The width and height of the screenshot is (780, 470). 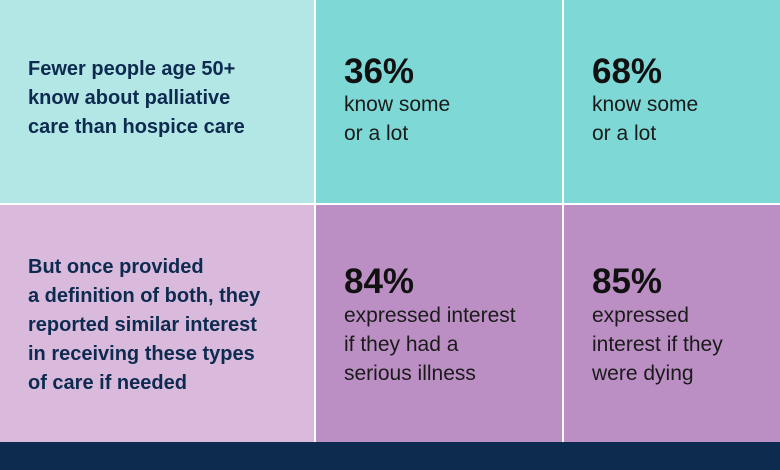 I want to click on description-line: expressed interest, so click(x=430, y=315).